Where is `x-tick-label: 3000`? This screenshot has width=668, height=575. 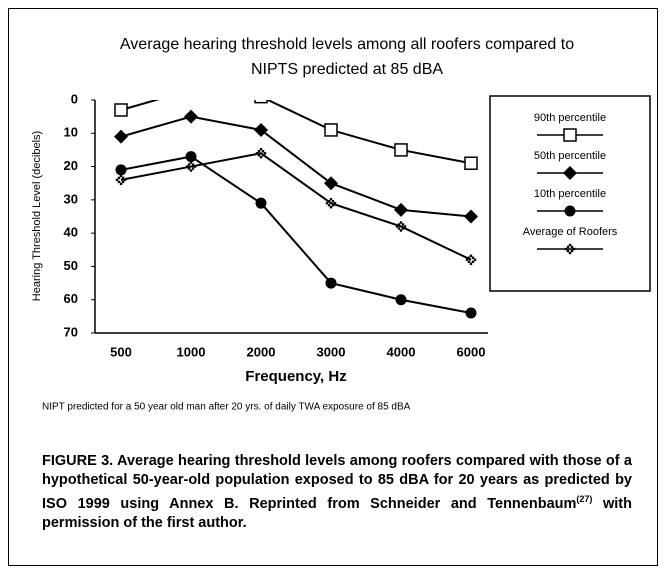 x-tick-label: 3000 is located at coordinates (331, 351).